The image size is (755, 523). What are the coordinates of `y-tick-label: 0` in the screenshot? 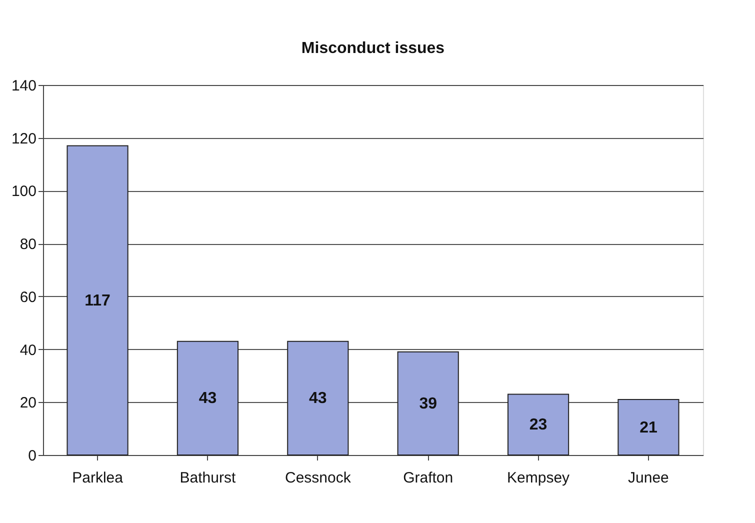 It's located at (32, 456).